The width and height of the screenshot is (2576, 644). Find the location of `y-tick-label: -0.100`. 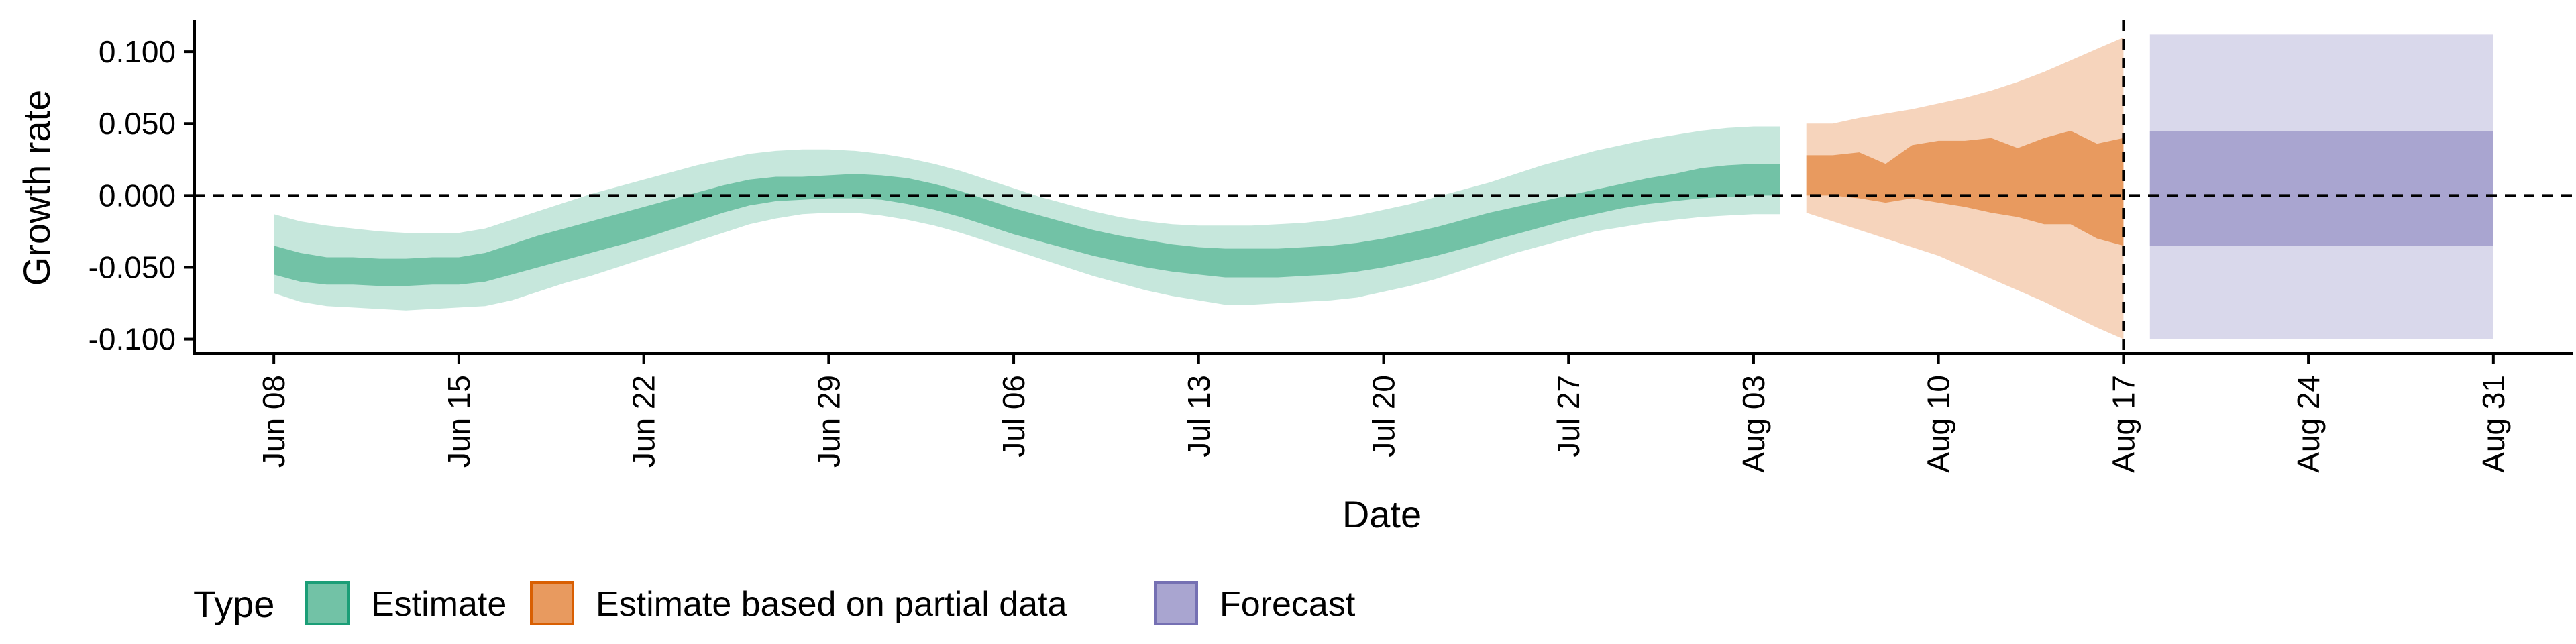

y-tick-label: -0.100 is located at coordinates (132, 339).